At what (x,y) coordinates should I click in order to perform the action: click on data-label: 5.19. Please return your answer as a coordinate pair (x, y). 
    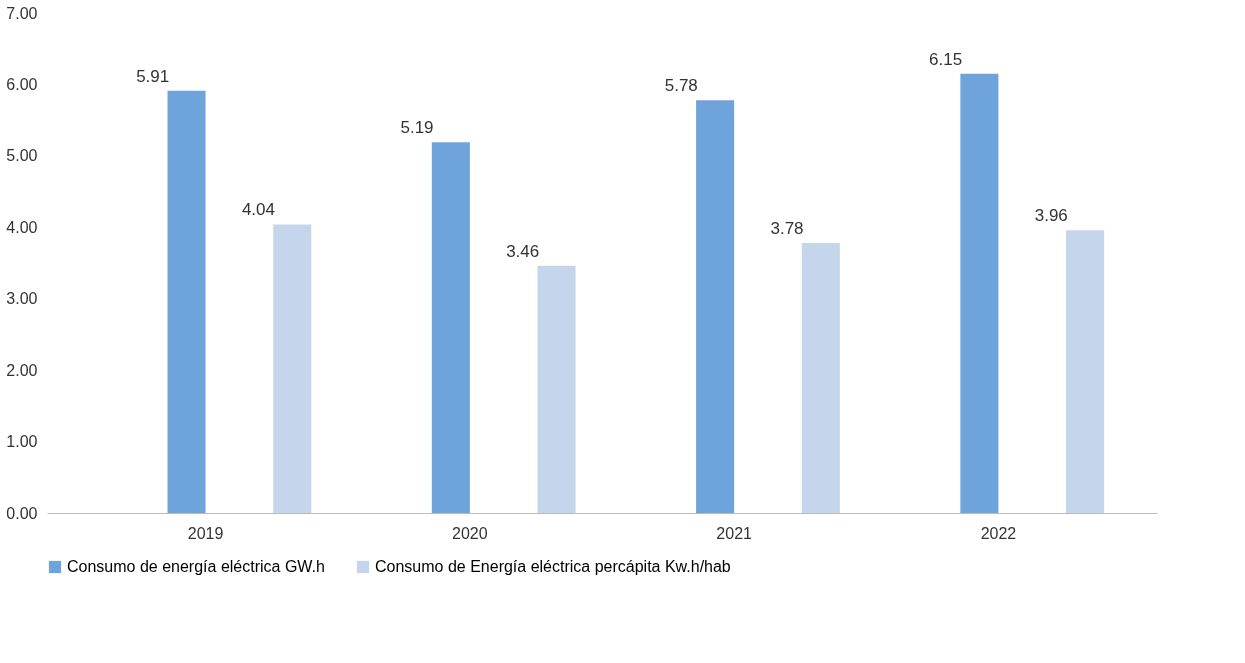
    Looking at the image, I should click on (417, 128).